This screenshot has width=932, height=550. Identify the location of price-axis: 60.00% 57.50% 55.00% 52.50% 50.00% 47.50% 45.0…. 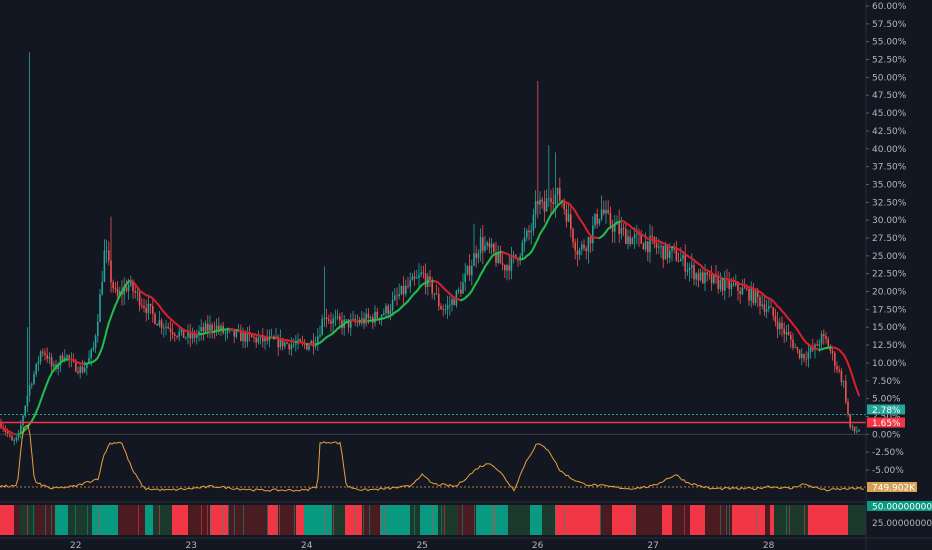
(899, 265).